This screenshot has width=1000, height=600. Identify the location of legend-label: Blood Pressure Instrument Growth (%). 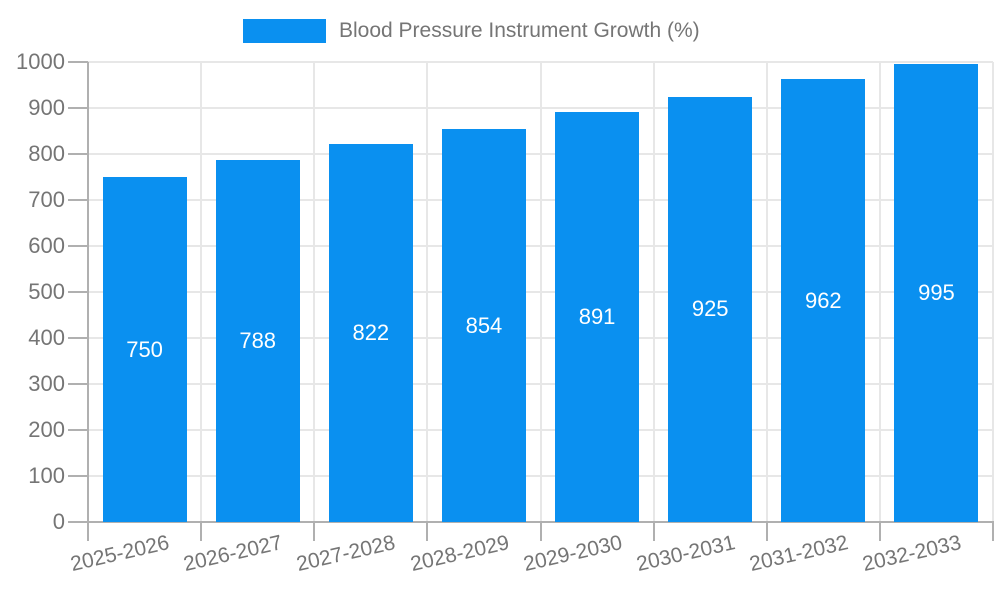
(519, 30).